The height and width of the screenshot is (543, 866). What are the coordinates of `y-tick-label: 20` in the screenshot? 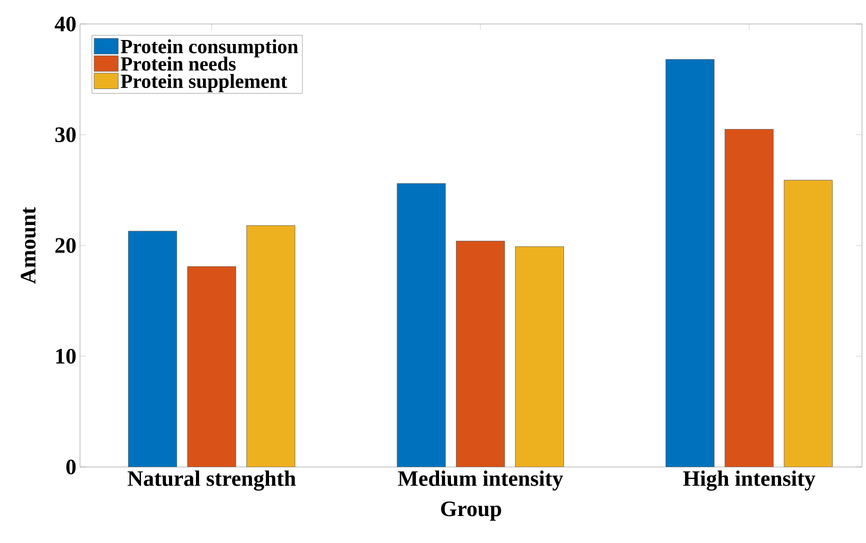 It's located at (65, 245).